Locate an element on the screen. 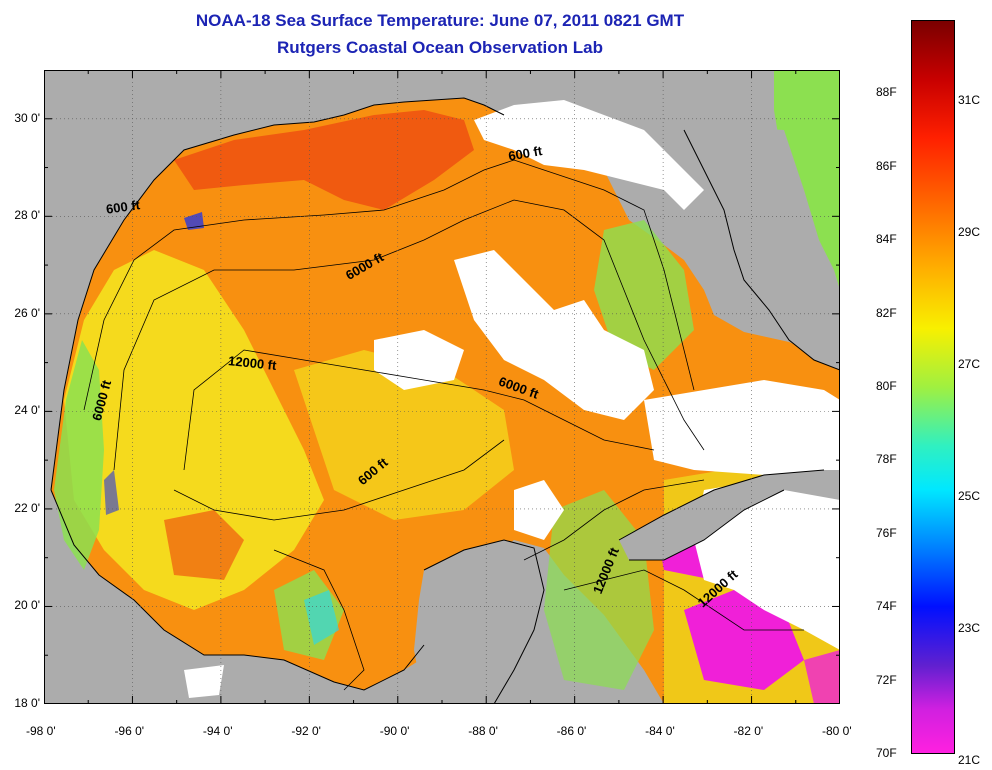  fahrenheit-label: 86F is located at coordinates (886, 165).